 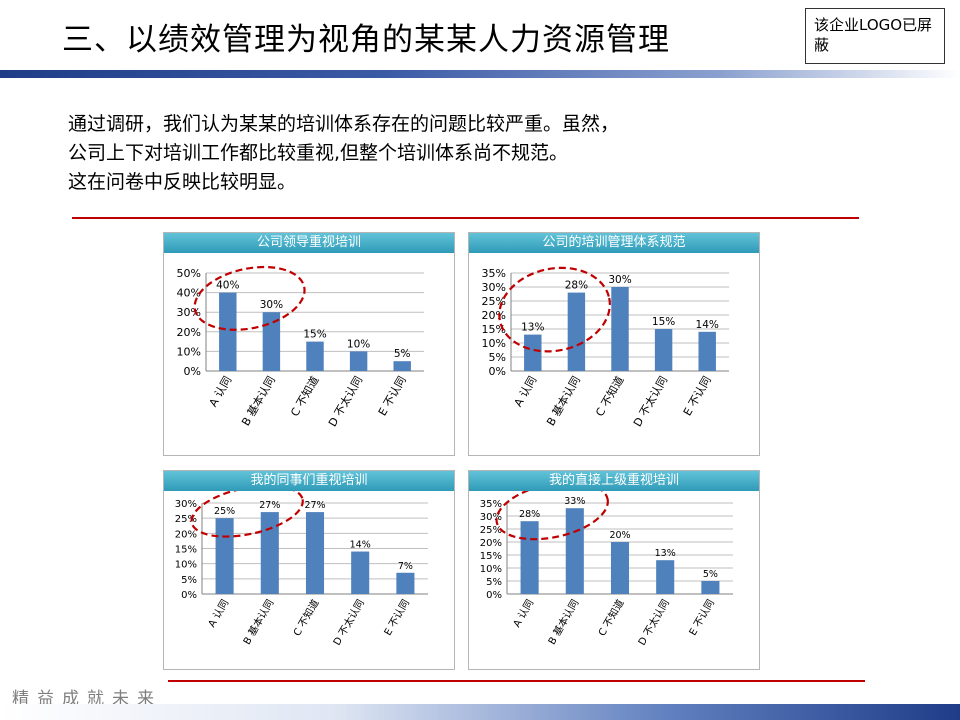 I want to click on chart-title: 我的直接上级重视培训, so click(x=614, y=481).